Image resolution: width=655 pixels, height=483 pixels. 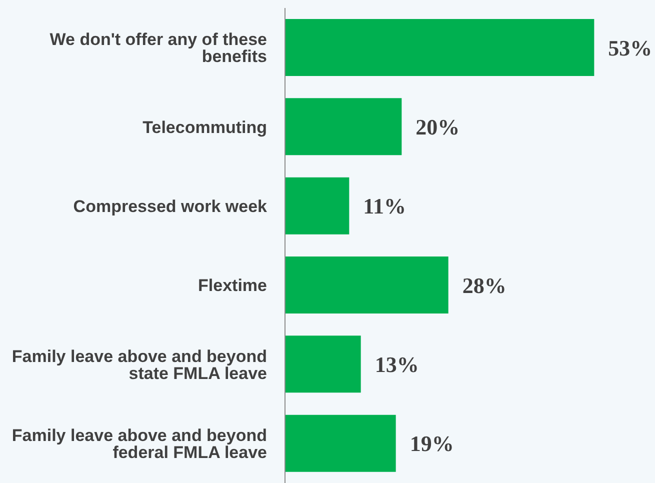 What do you see at coordinates (484, 285) in the screenshot?
I see `data-label: 28%` at bounding box center [484, 285].